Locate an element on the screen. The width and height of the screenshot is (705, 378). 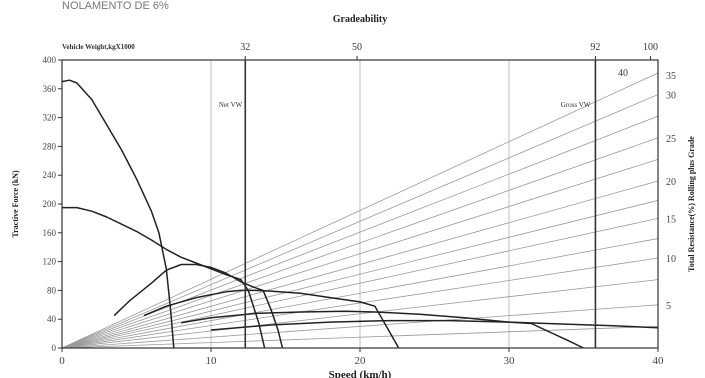
y2-axis-label: Total Resistance(%) Rolling plus Grade is located at coordinates (691, 204).